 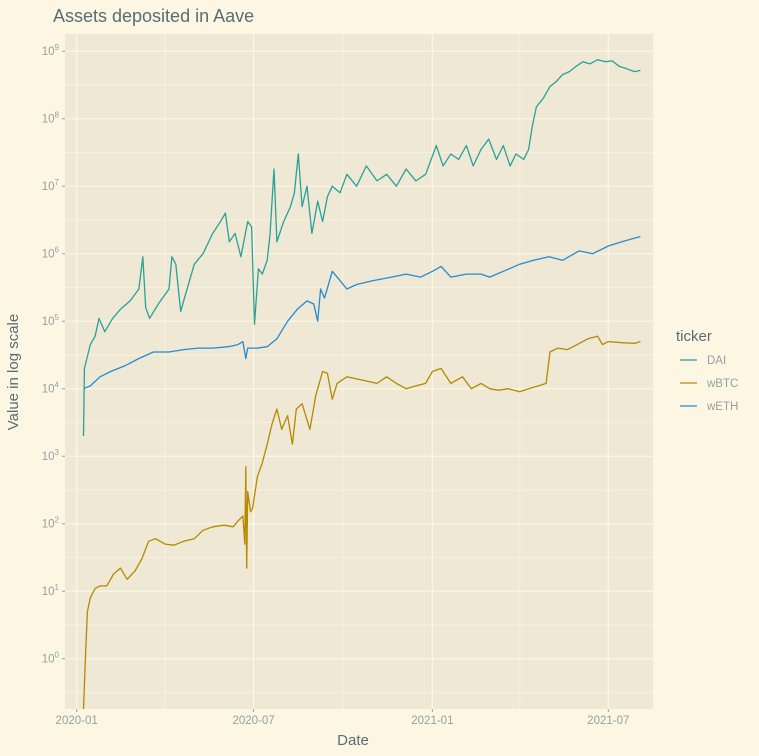 What do you see at coordinates (722, 407) in the screenshot?
I see `legend-label: wETH` at bounding box center [722, 407].